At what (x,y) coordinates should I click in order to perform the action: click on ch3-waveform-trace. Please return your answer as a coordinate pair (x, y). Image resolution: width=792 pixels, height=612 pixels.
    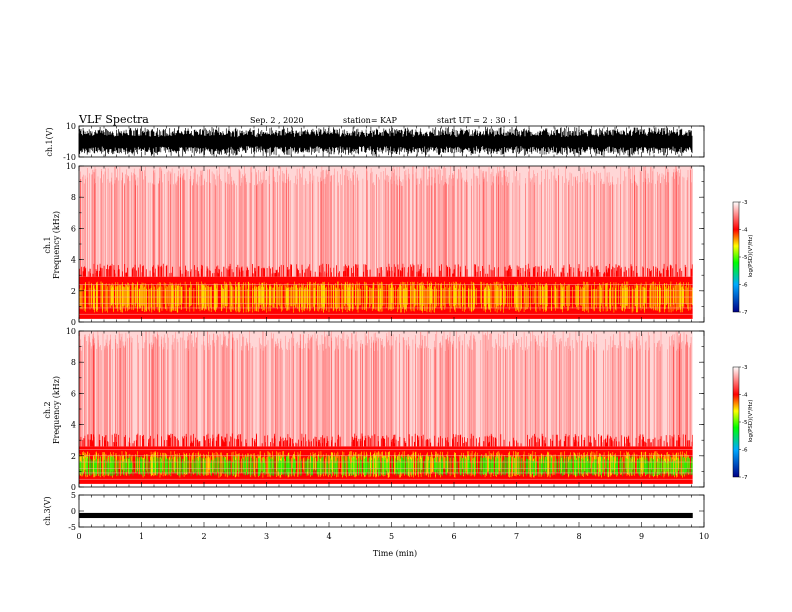
    Looking at the image, I should click on (386, 515).